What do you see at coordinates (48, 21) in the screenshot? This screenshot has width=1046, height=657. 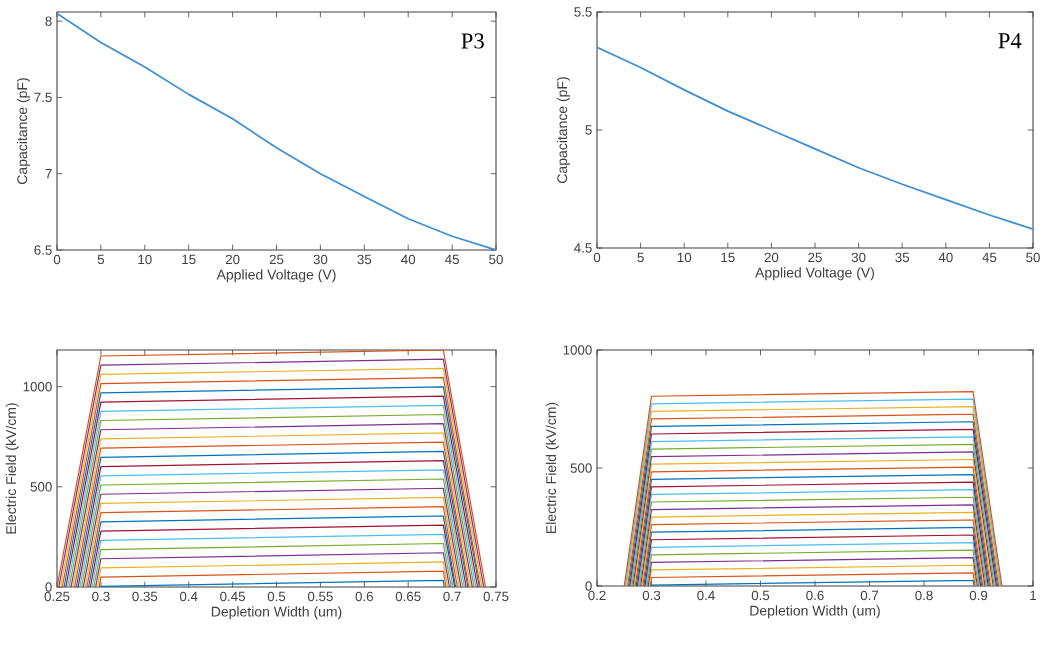 I see `y-tick-label: 8` at bounding box center [48, 21].